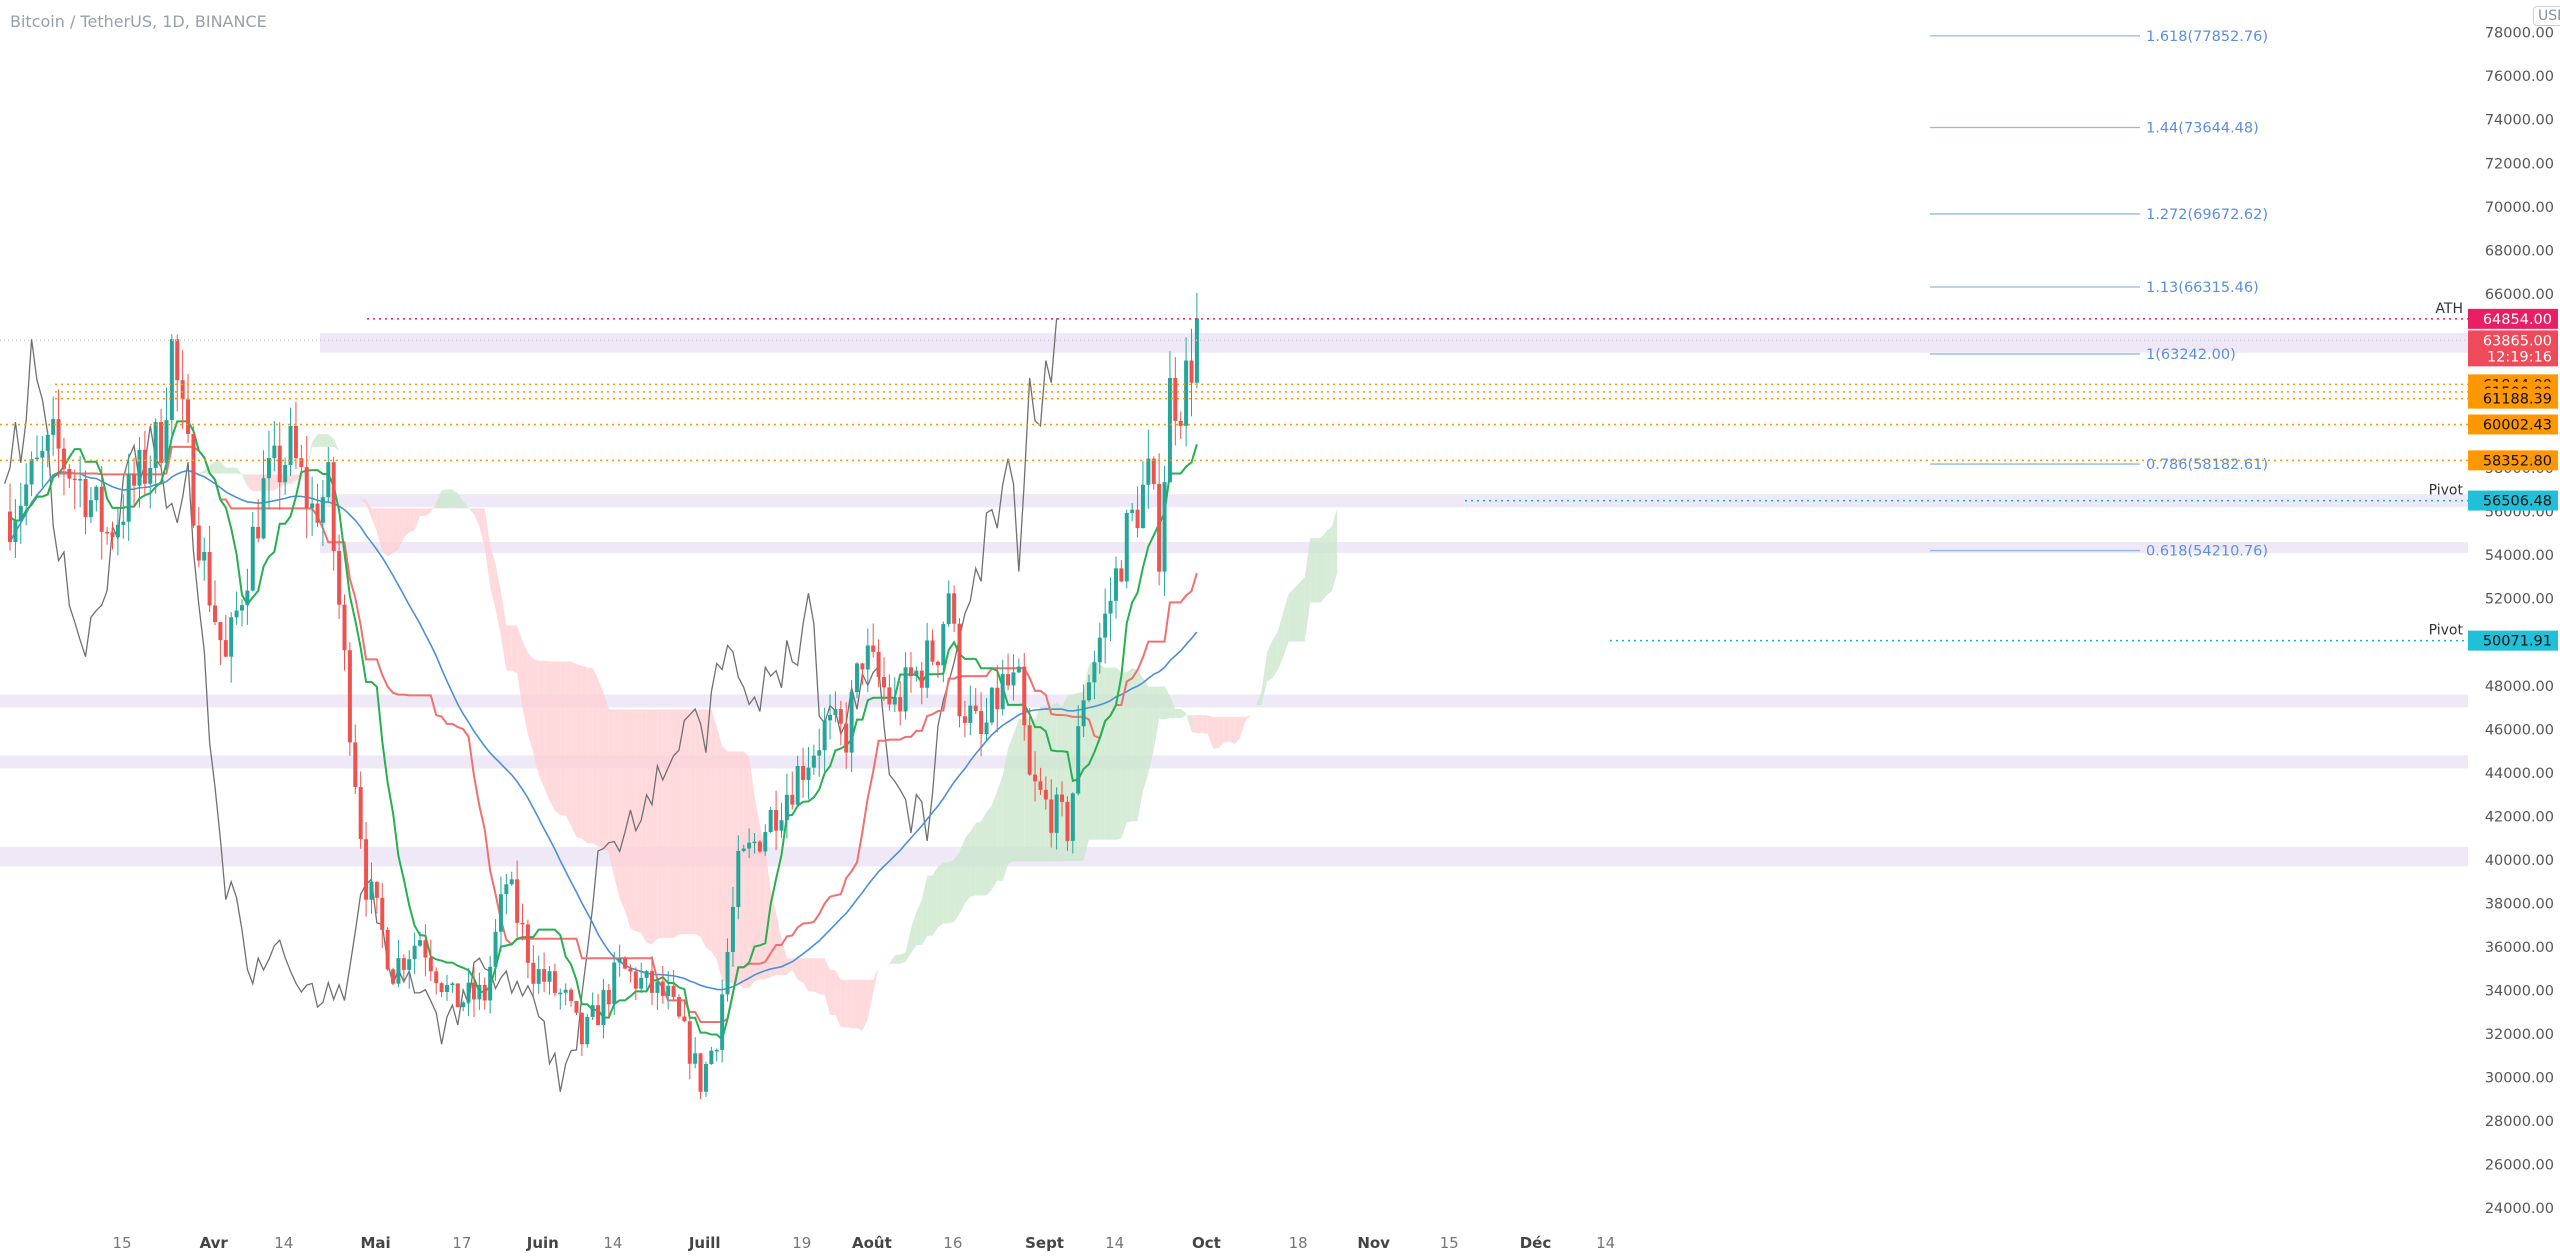  What do you see at coordinates (2519, 1079) in the screenshot?
I see `price-tick-label: 30000.00` at bounding box center [2519, 1079].